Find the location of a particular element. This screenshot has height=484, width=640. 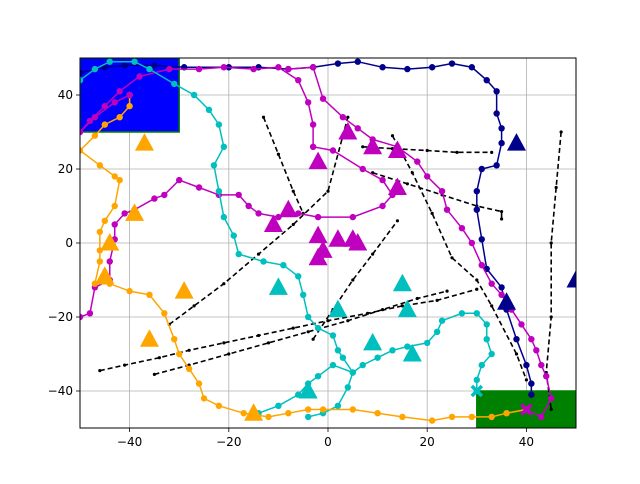

y-tick-label: −20 is located at coordinates (60, 317).